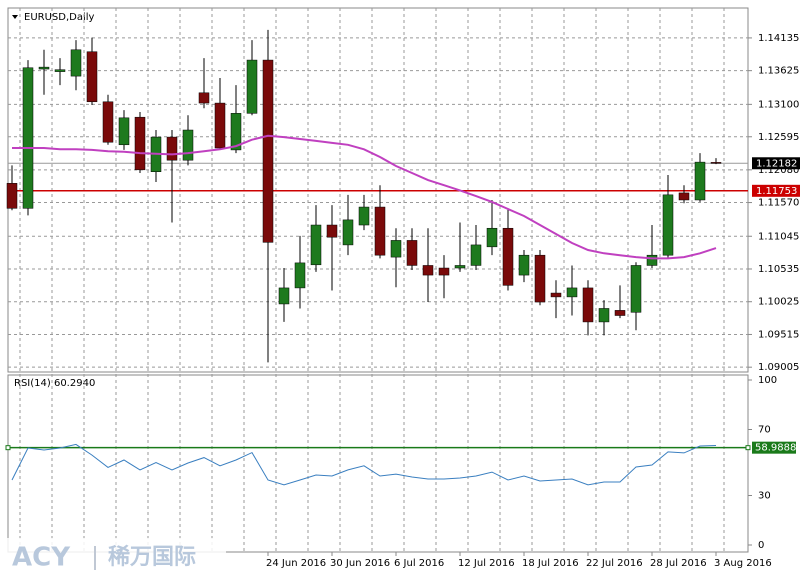  What do you see at coordinates (778, 269) in the screenshot?
I see `y-tick-label: 1.10535` at bounding box center [778, 269].